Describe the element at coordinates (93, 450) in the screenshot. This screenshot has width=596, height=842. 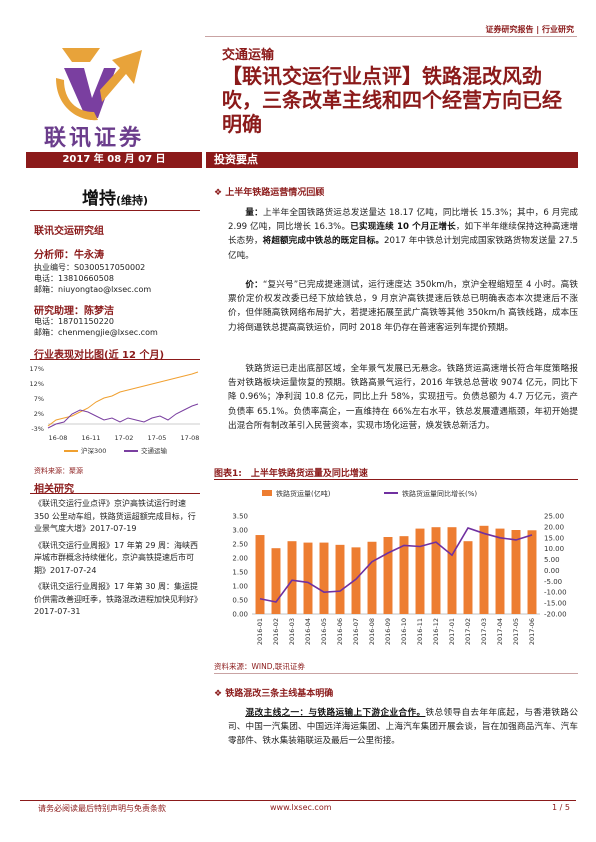
I see `mini-legend-hs300: 沪深300` at that location.